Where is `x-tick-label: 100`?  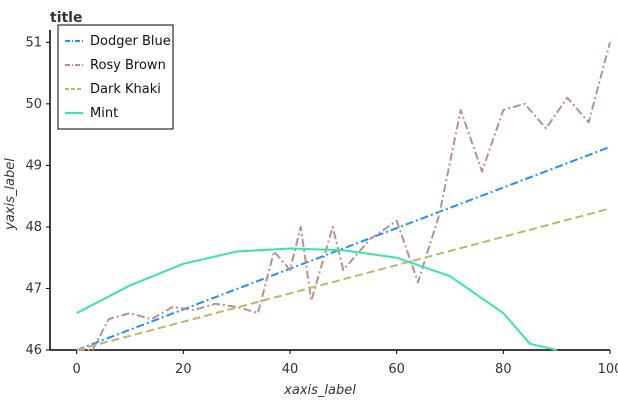
x-tick-label: 100 is located at coordinates (608, 369).